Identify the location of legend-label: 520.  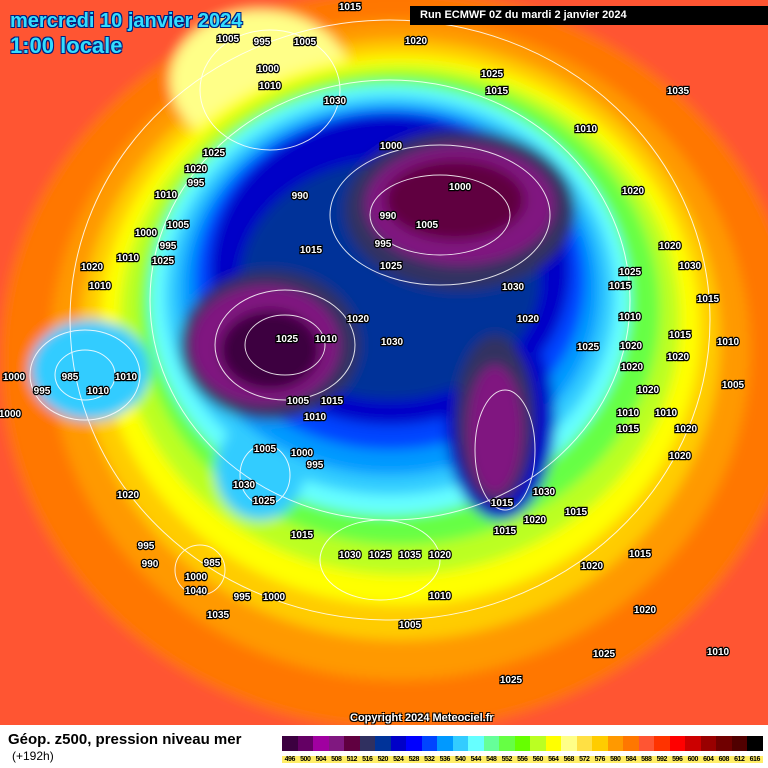
(383, 759).